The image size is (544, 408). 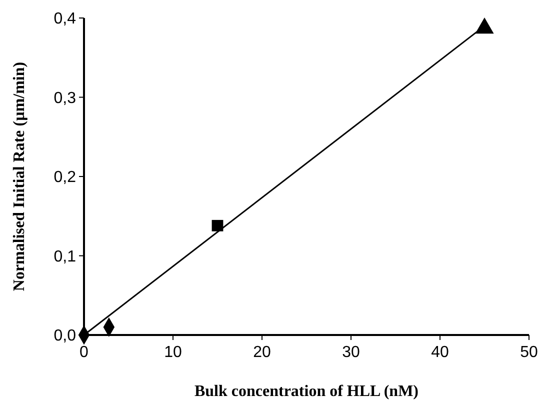 What do you see at coordinates (173, 352) in the screenshot?
I see `x-tick-label: 10` at bounding box center [173, 352].